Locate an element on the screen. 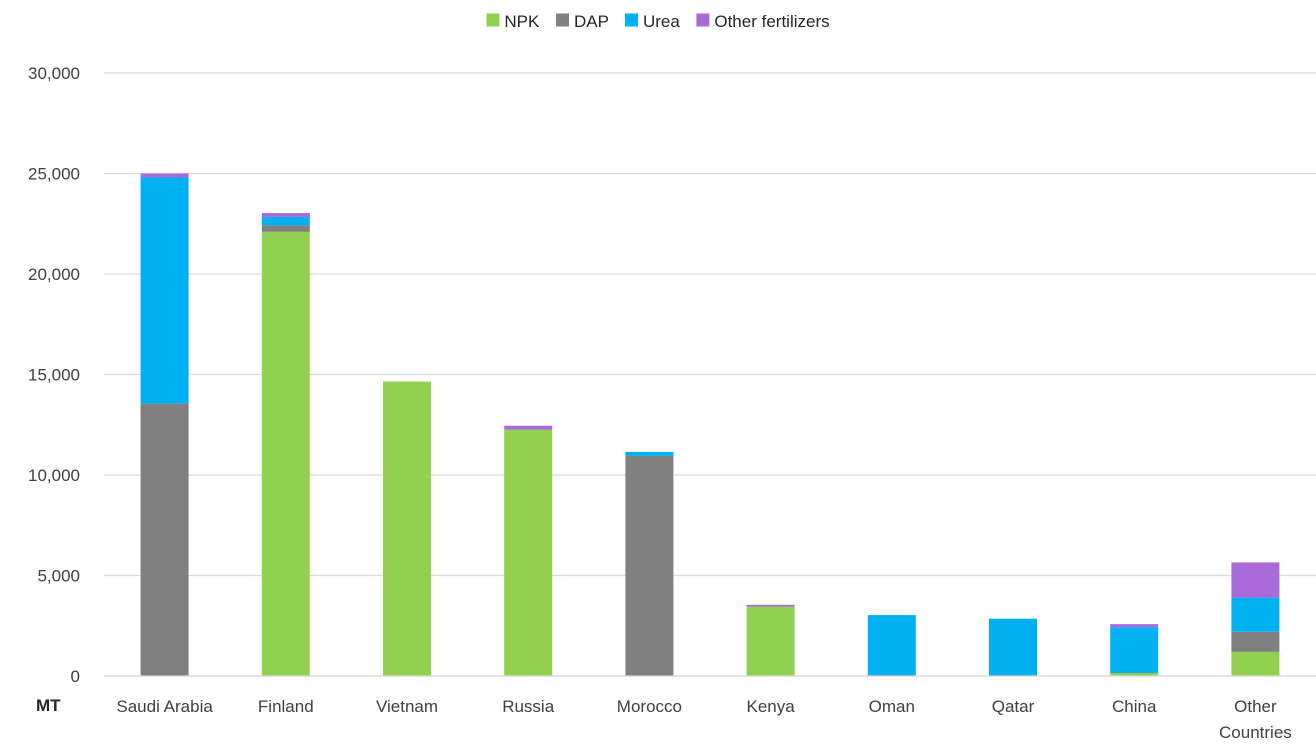 Image resolution: width=1316 pixels, height=744 pixels. unit-label: MT is located at coordinates (48, 705).